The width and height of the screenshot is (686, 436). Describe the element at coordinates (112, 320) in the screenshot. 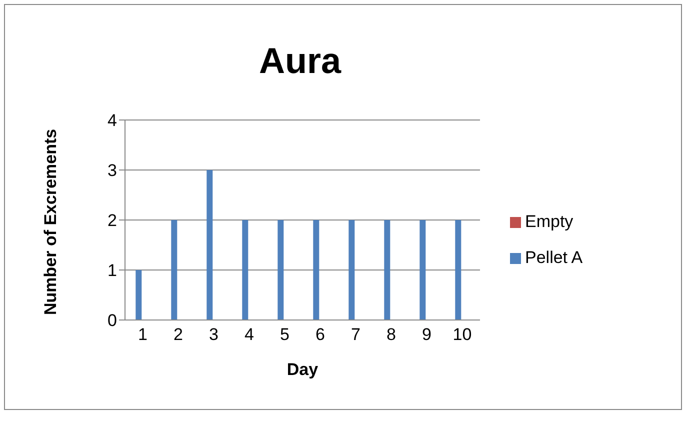

I see `y-tick-label: 0` at that location.